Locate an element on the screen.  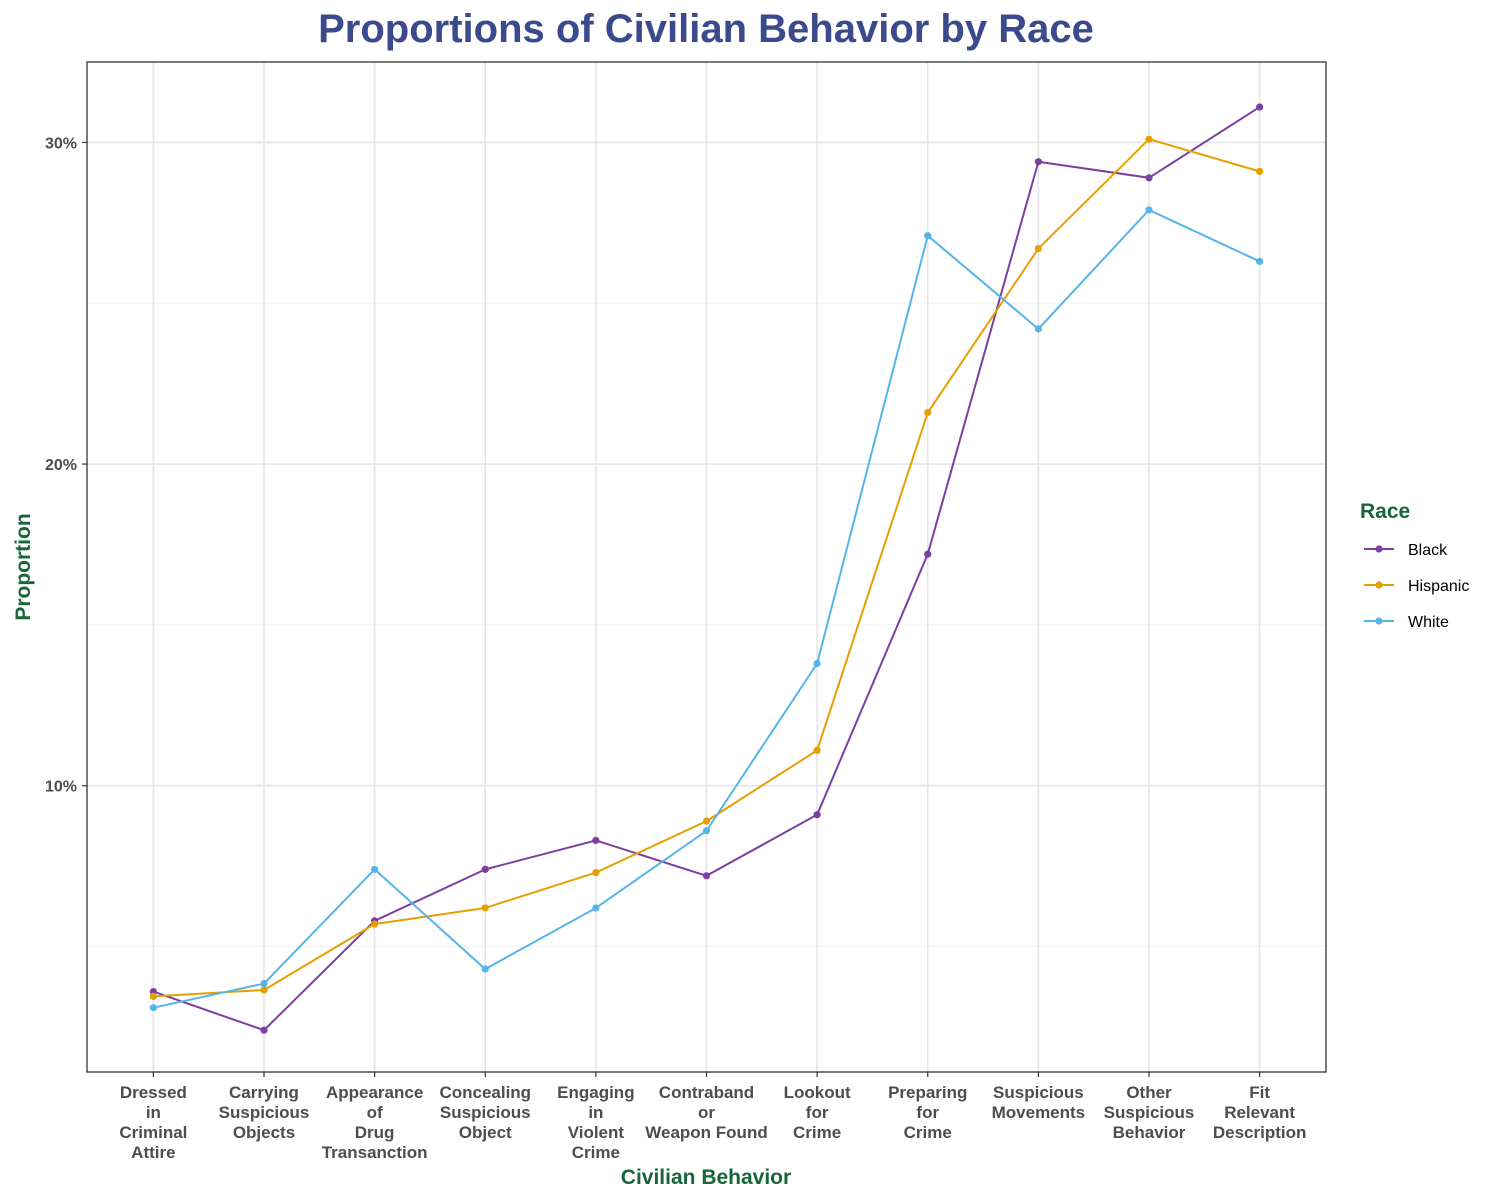
x-tick-label: Appearance of Drug Transanction is located at coordinates (375, 1122).